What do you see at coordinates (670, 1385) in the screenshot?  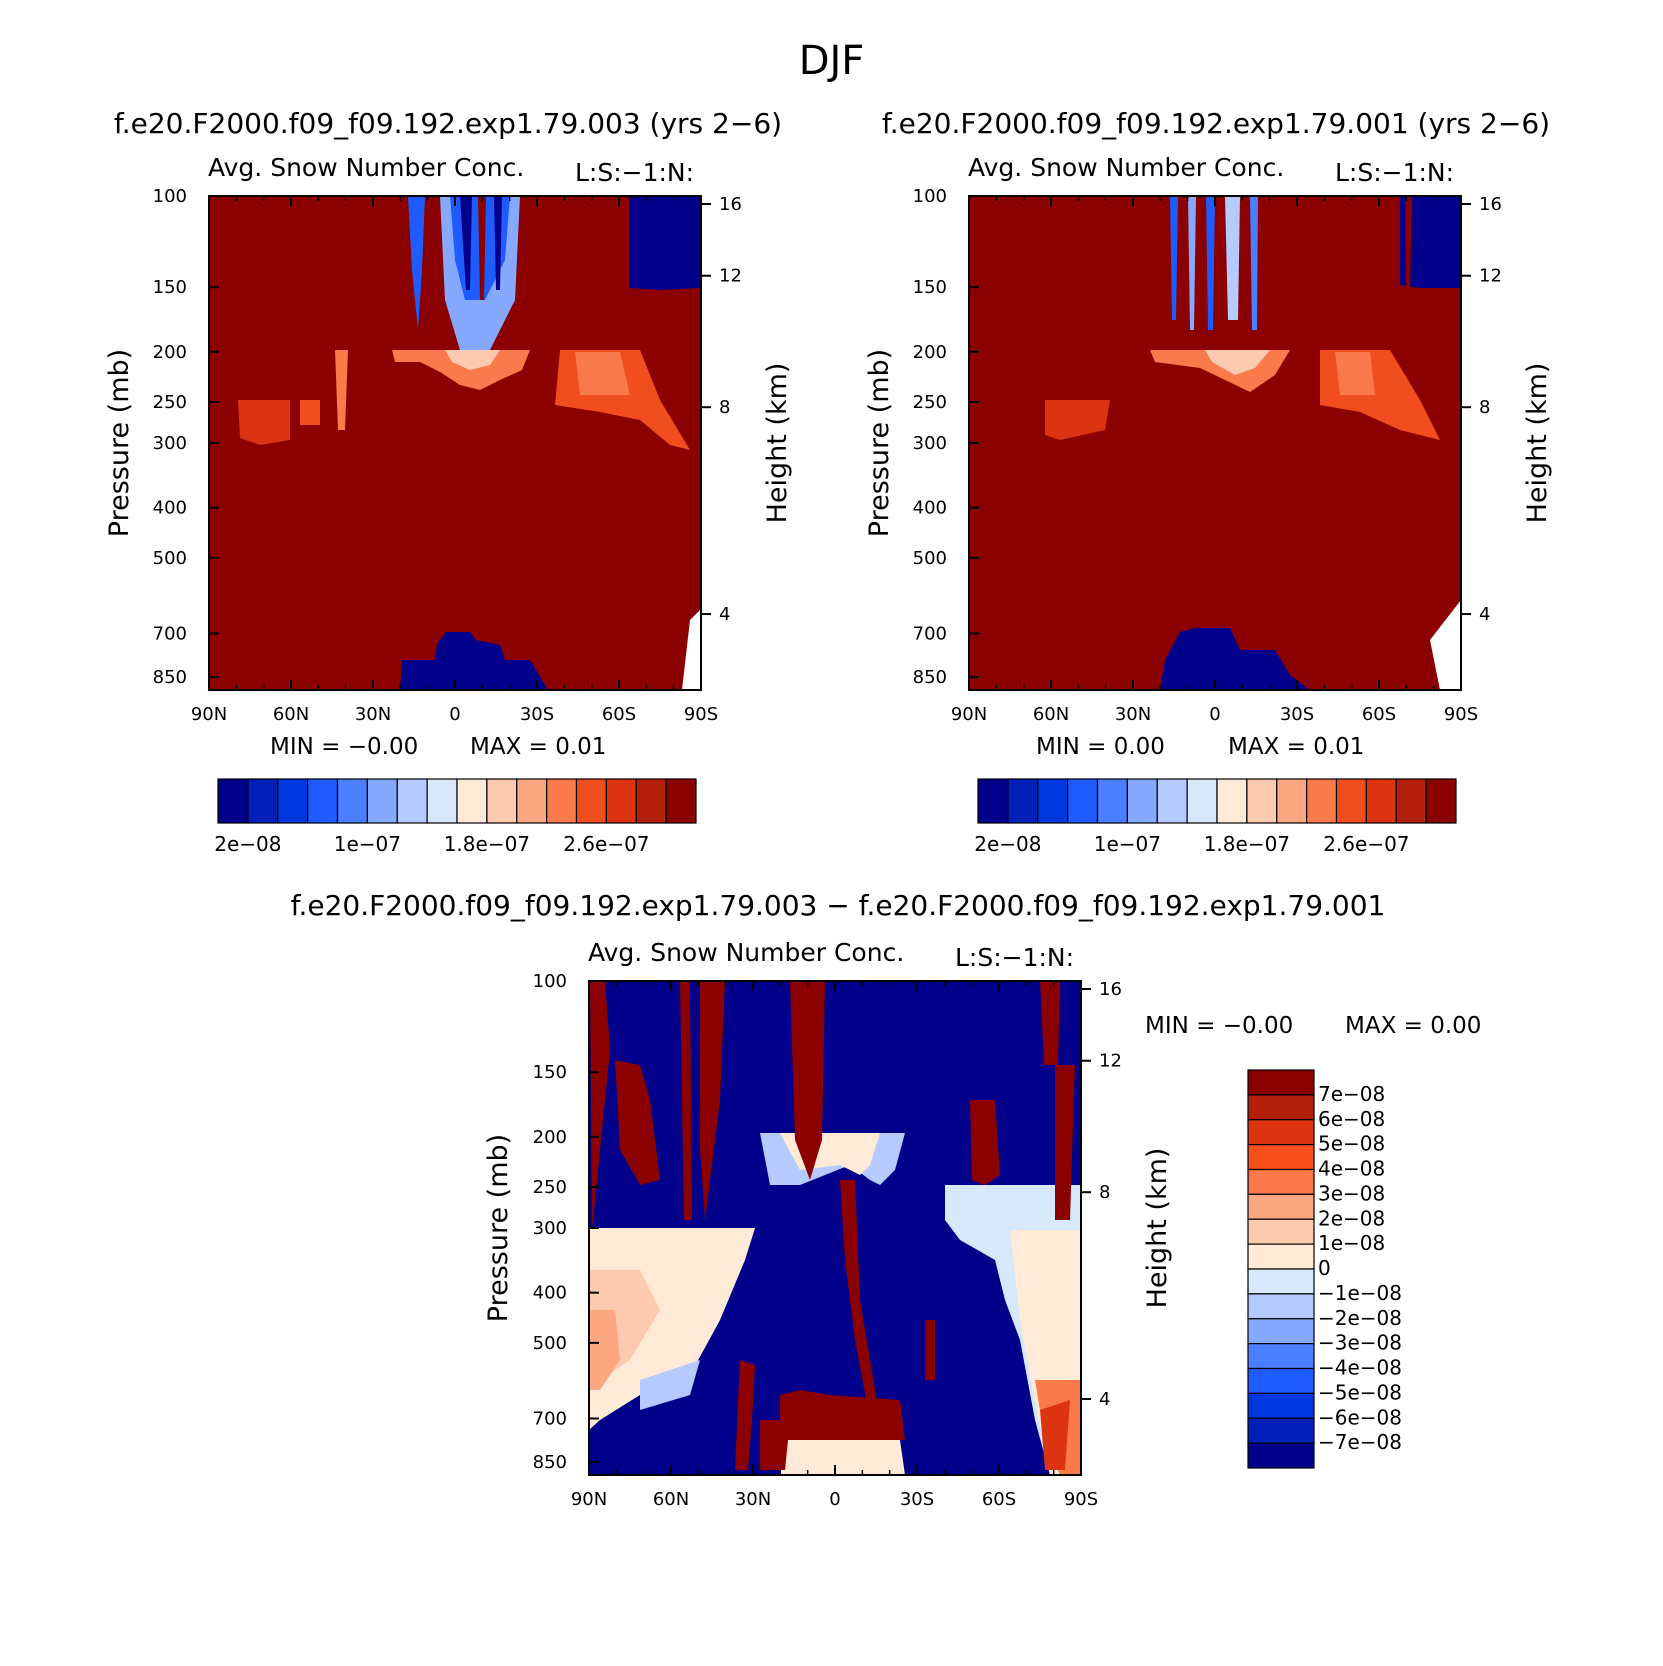 I see `negative-region` at bounding box center [670, 1385].